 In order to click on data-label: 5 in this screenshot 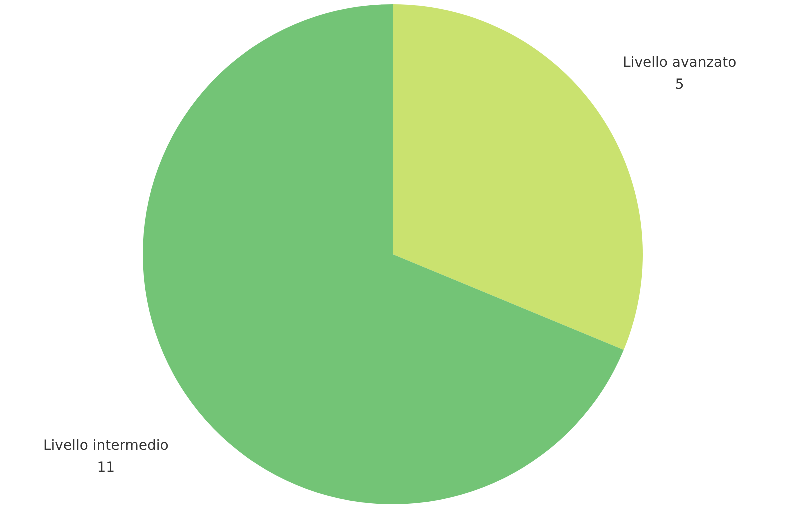, I will do `click(679, 84)`.